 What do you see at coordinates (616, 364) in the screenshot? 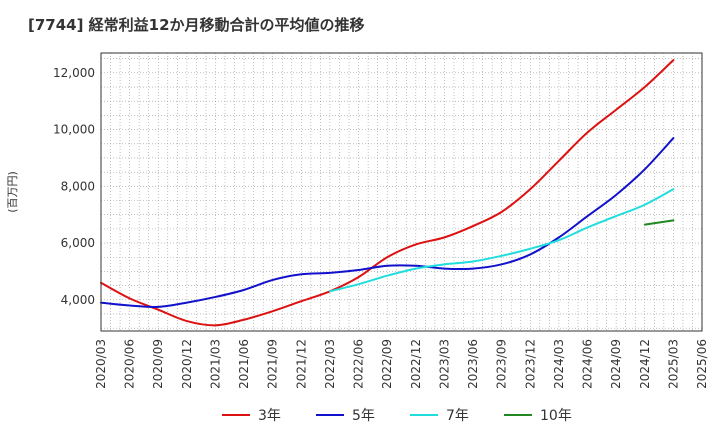
I see `x-tick-label: 2024/09` at bounding box center [616, 364].